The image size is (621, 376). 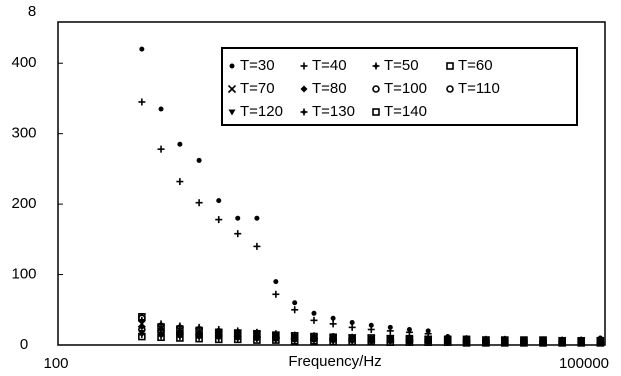 I want to click on y-tick-label: 300, so click(x=23, y=133).